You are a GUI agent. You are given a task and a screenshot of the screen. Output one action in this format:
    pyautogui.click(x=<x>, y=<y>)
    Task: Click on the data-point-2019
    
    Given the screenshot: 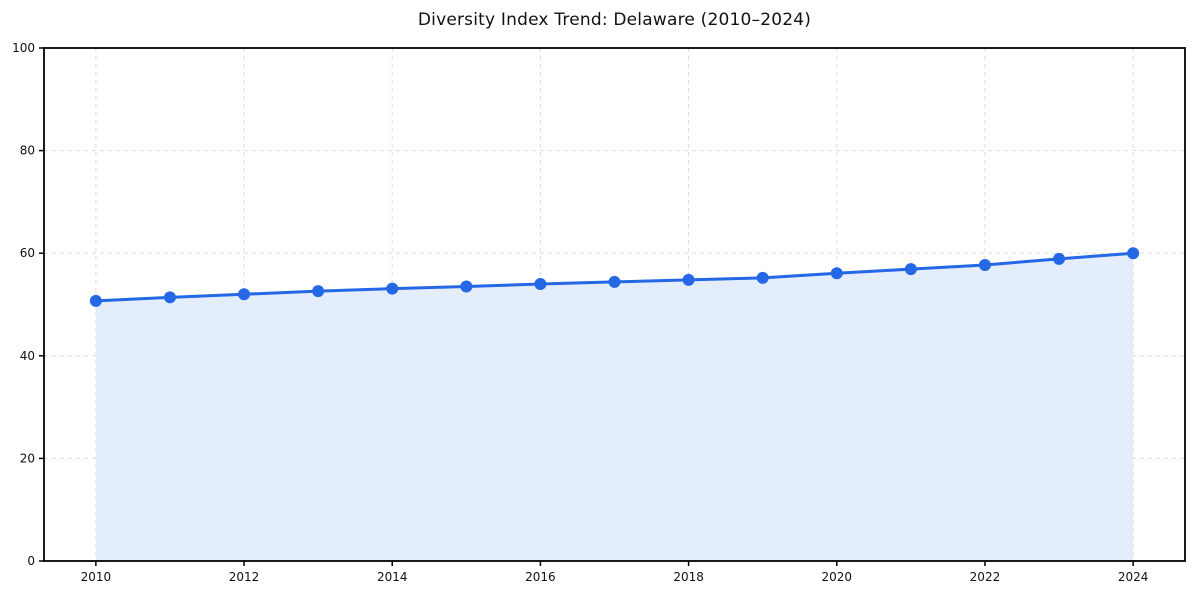 What is the action you would take?
    pyautogui.click(x=762, y=277)
    